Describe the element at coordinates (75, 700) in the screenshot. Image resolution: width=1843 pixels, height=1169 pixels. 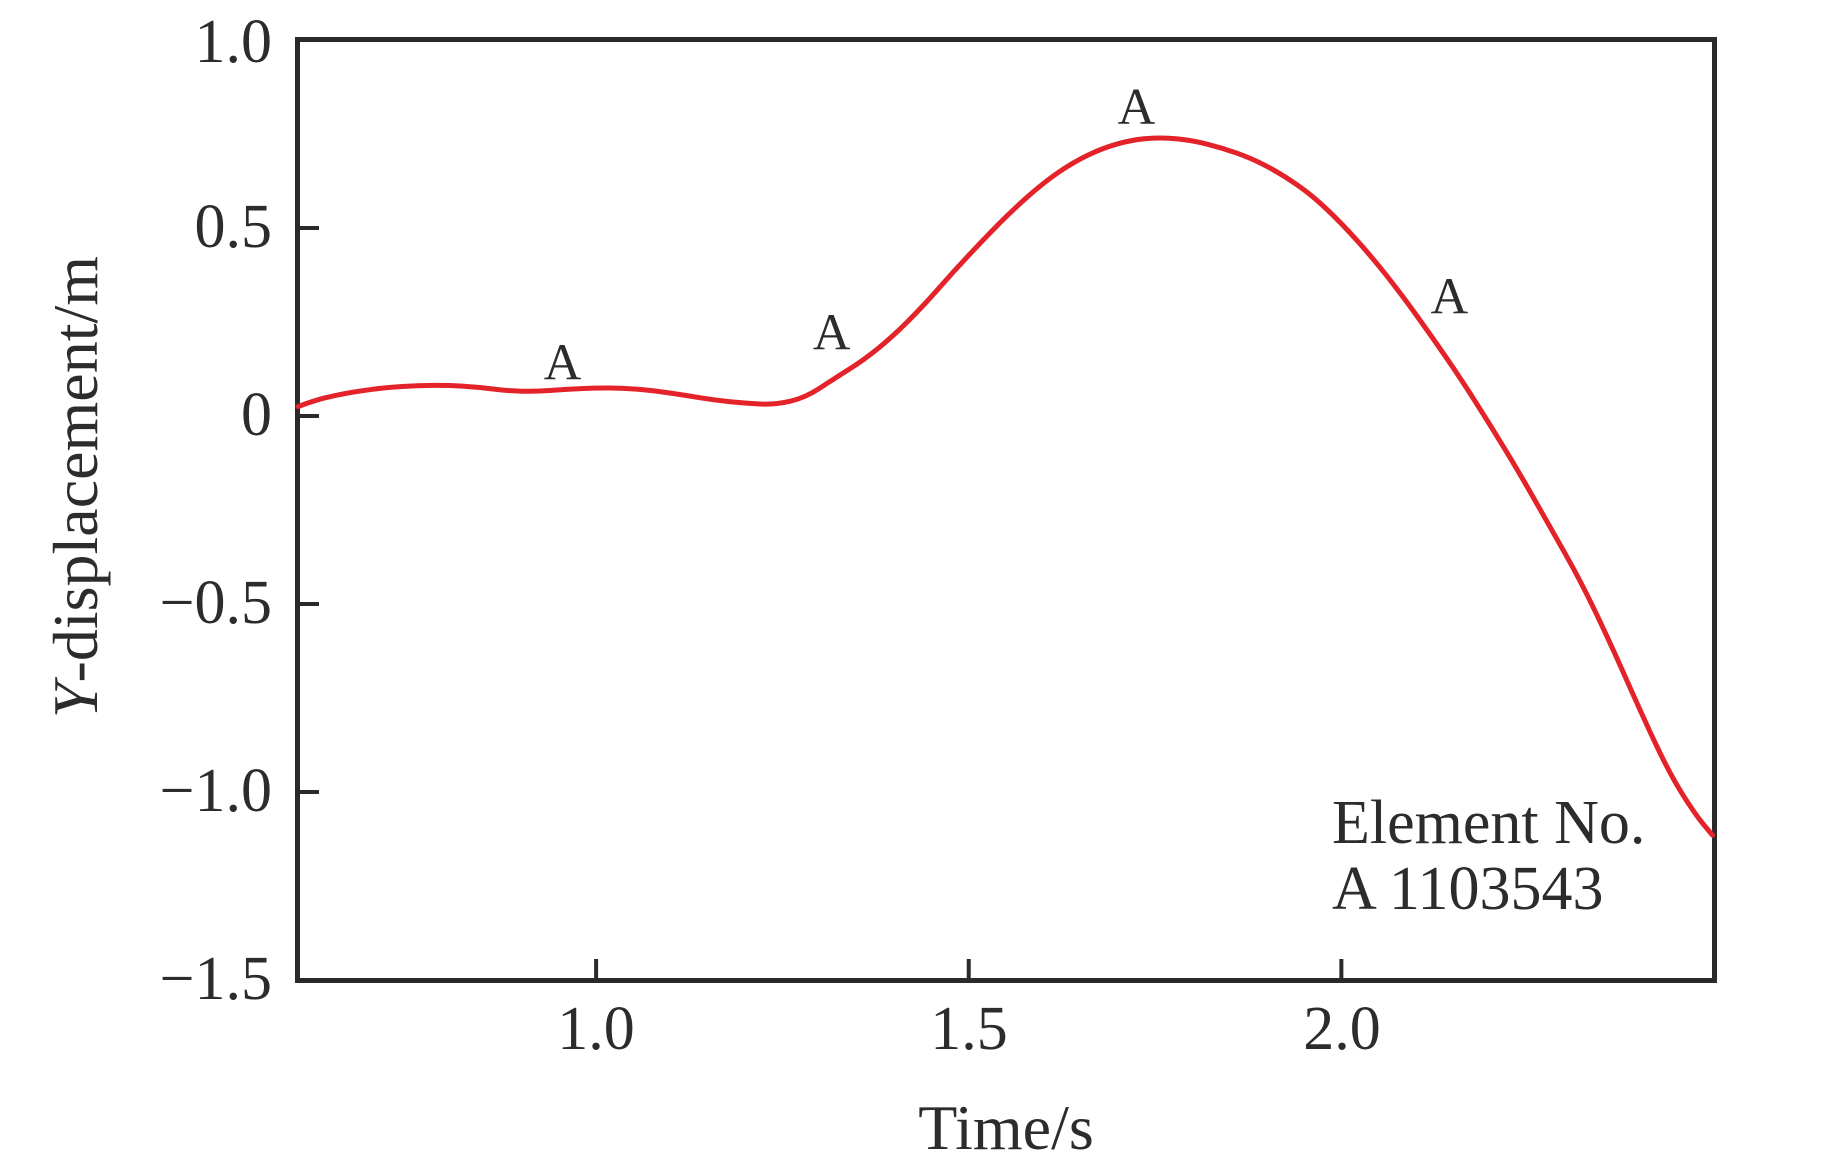
I see `y-axis-title-italic: Y` at that location.